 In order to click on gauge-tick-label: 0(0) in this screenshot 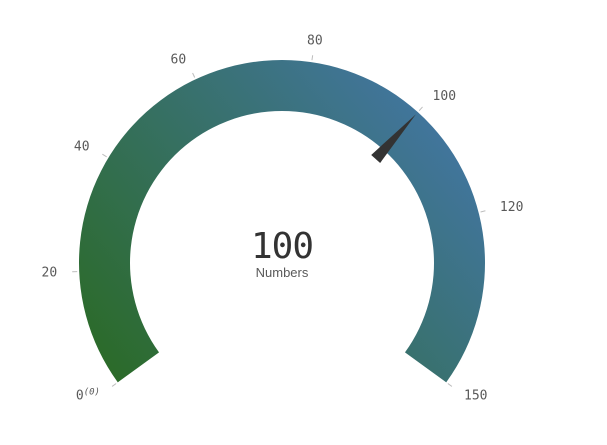, I will do `click(88, 395)`.